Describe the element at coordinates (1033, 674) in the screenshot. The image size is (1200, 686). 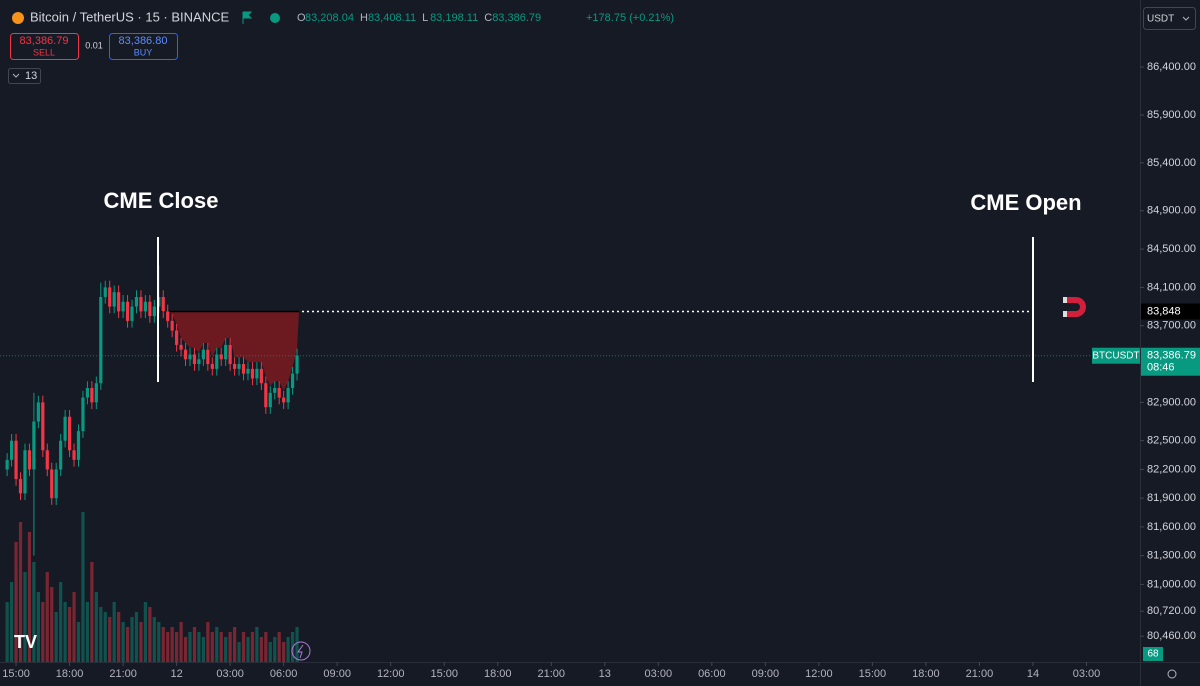
I see `x-tick-label: 14` at that location.